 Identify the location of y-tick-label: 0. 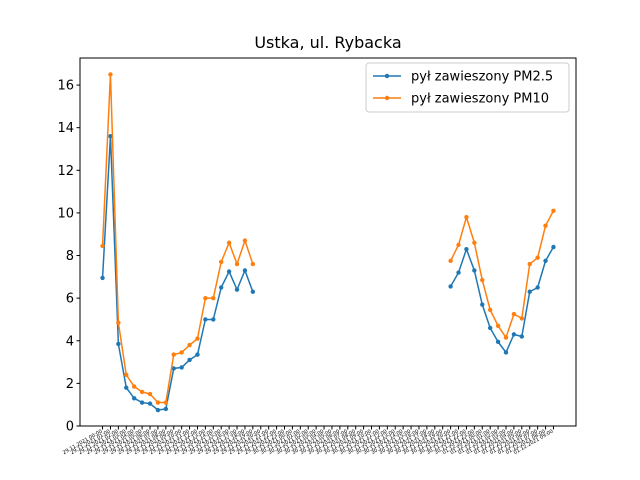
(70, 427).